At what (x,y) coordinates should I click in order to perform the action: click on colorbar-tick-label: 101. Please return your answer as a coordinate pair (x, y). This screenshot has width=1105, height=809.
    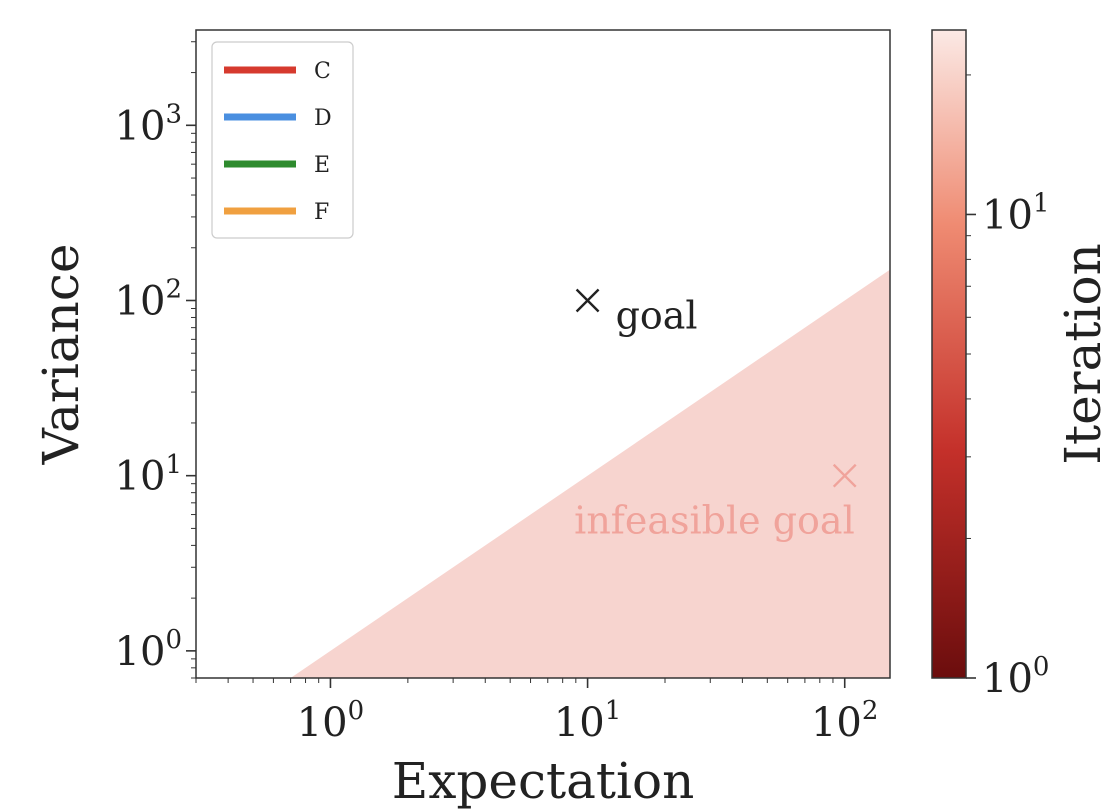
    Looking at the image, I should click on (1015, 214).